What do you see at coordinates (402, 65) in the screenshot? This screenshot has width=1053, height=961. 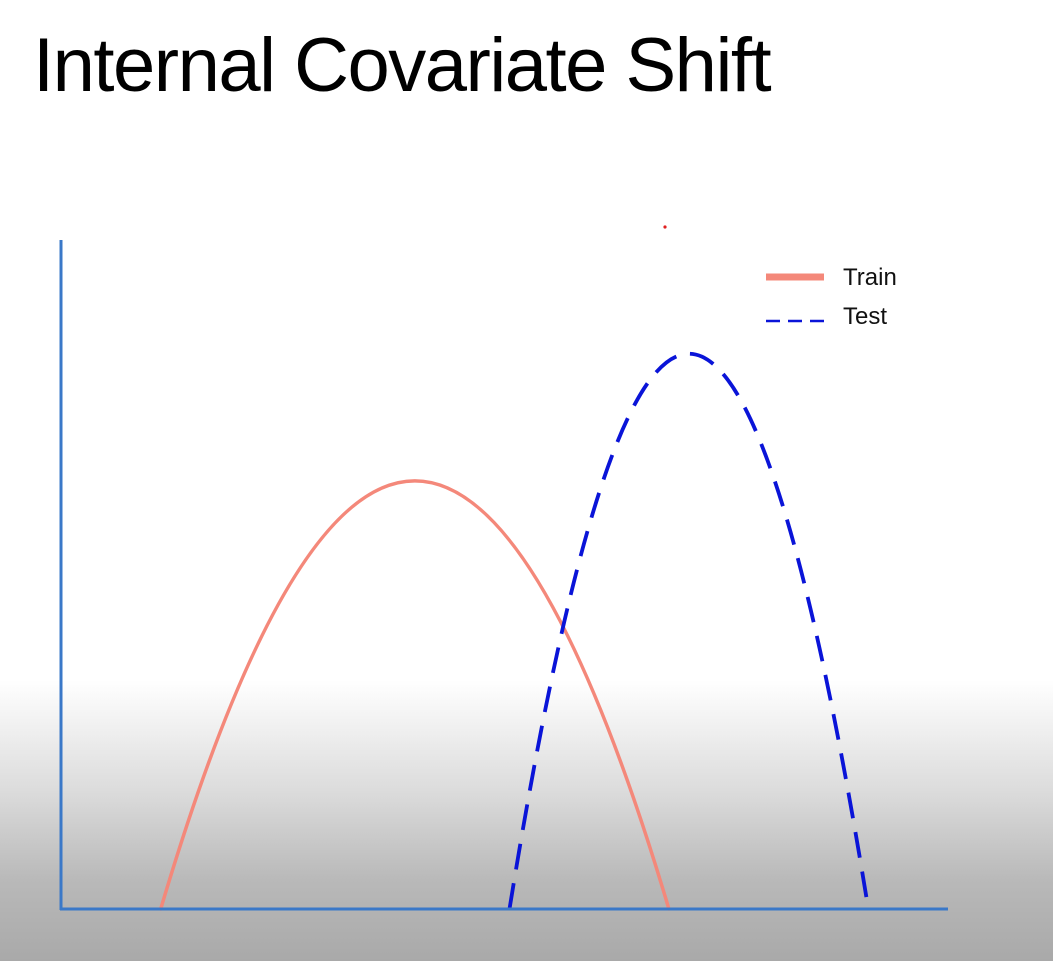 I see `slide-title: Internal Covariate Shift` at bounding box center [402, 65].